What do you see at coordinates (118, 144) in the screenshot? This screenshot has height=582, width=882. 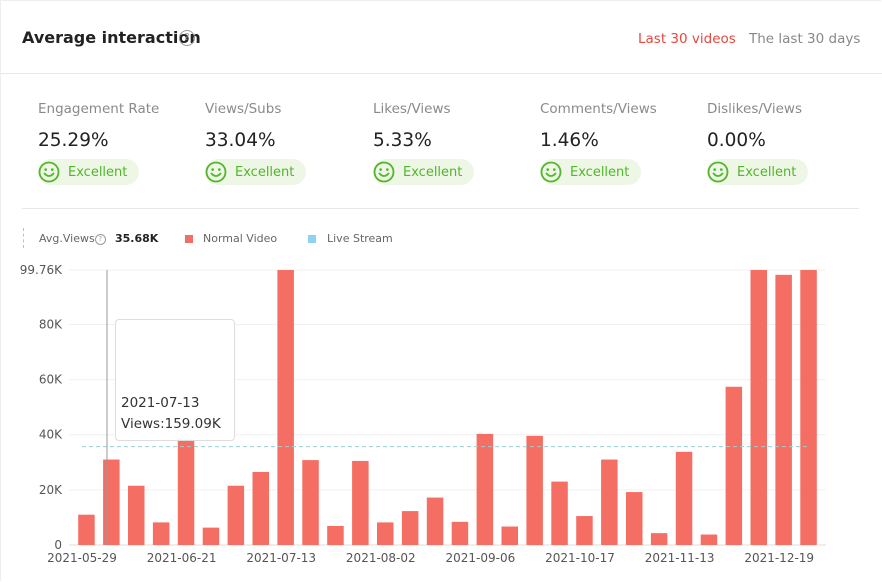 I see `metric-0: Engagement Rate 25.29% Excellent` at bounding box center [118, 144].